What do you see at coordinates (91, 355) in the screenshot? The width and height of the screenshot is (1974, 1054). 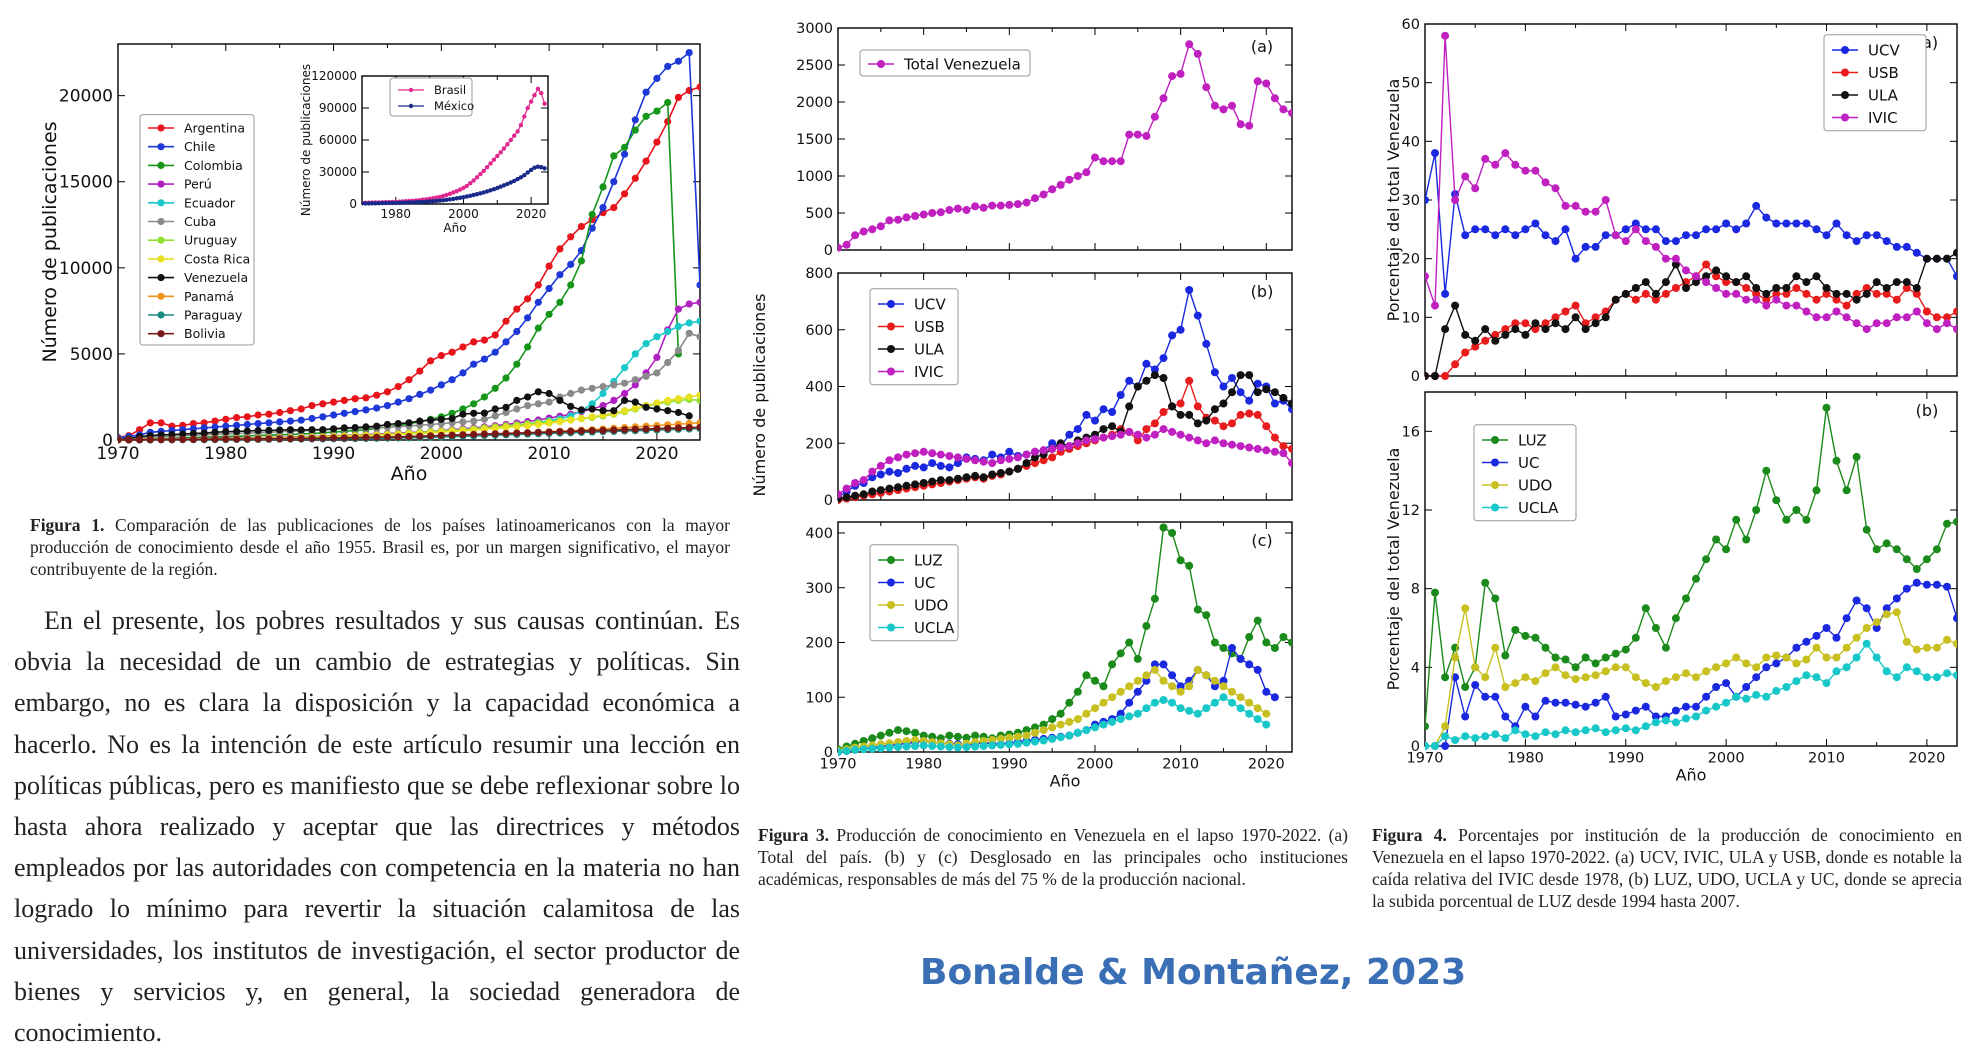 I see `fig1-main-y-tick-label: 5000` at bounding box center [91, 355].